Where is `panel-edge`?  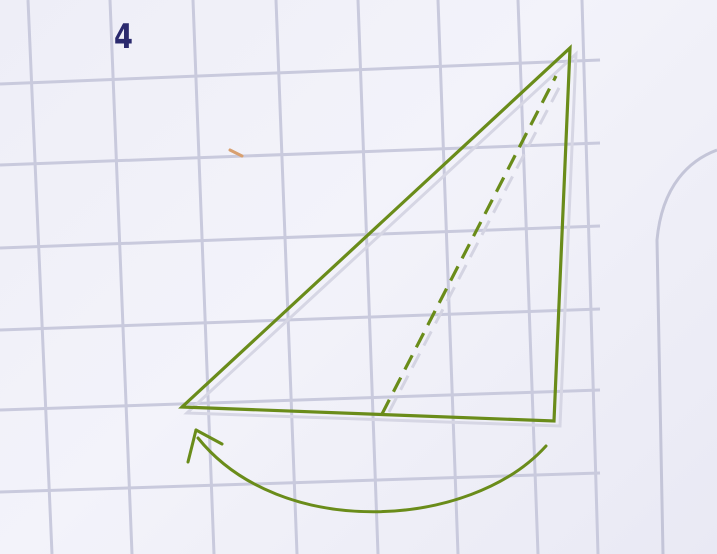
panel-edge is located at coordinates (686, 351).